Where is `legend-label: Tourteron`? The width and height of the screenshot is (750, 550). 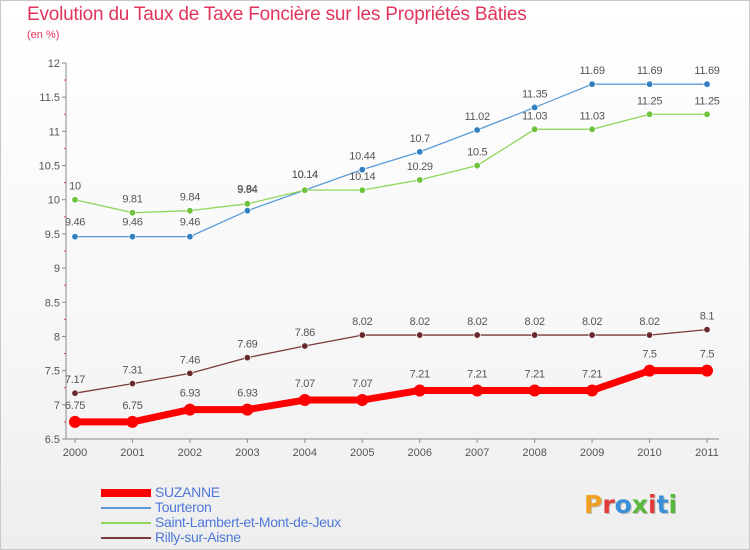
legend-label: Tourteron is located at coordinates (183, 507).